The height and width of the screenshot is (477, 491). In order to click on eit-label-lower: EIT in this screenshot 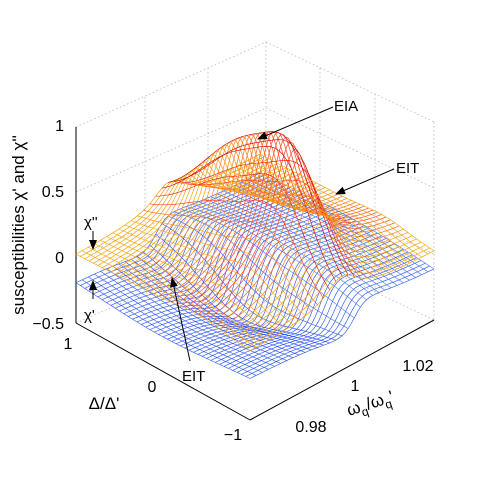, I will do `click(193, 376)`.